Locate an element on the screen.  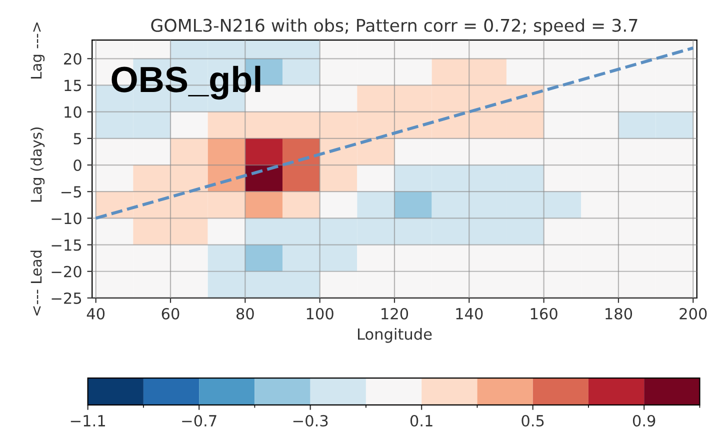
y-tick-label: −5 is located at coordinates (71, 192).